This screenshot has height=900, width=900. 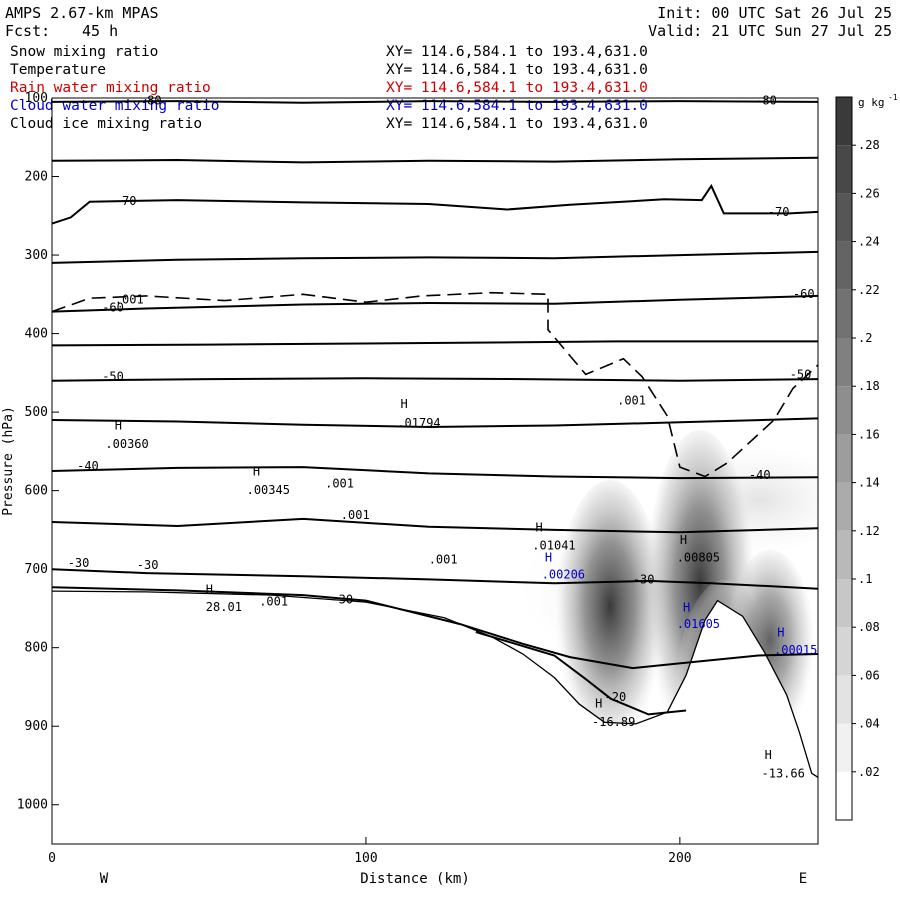 I want to click on colorbar-level: .14, so click(x=869, y=483).